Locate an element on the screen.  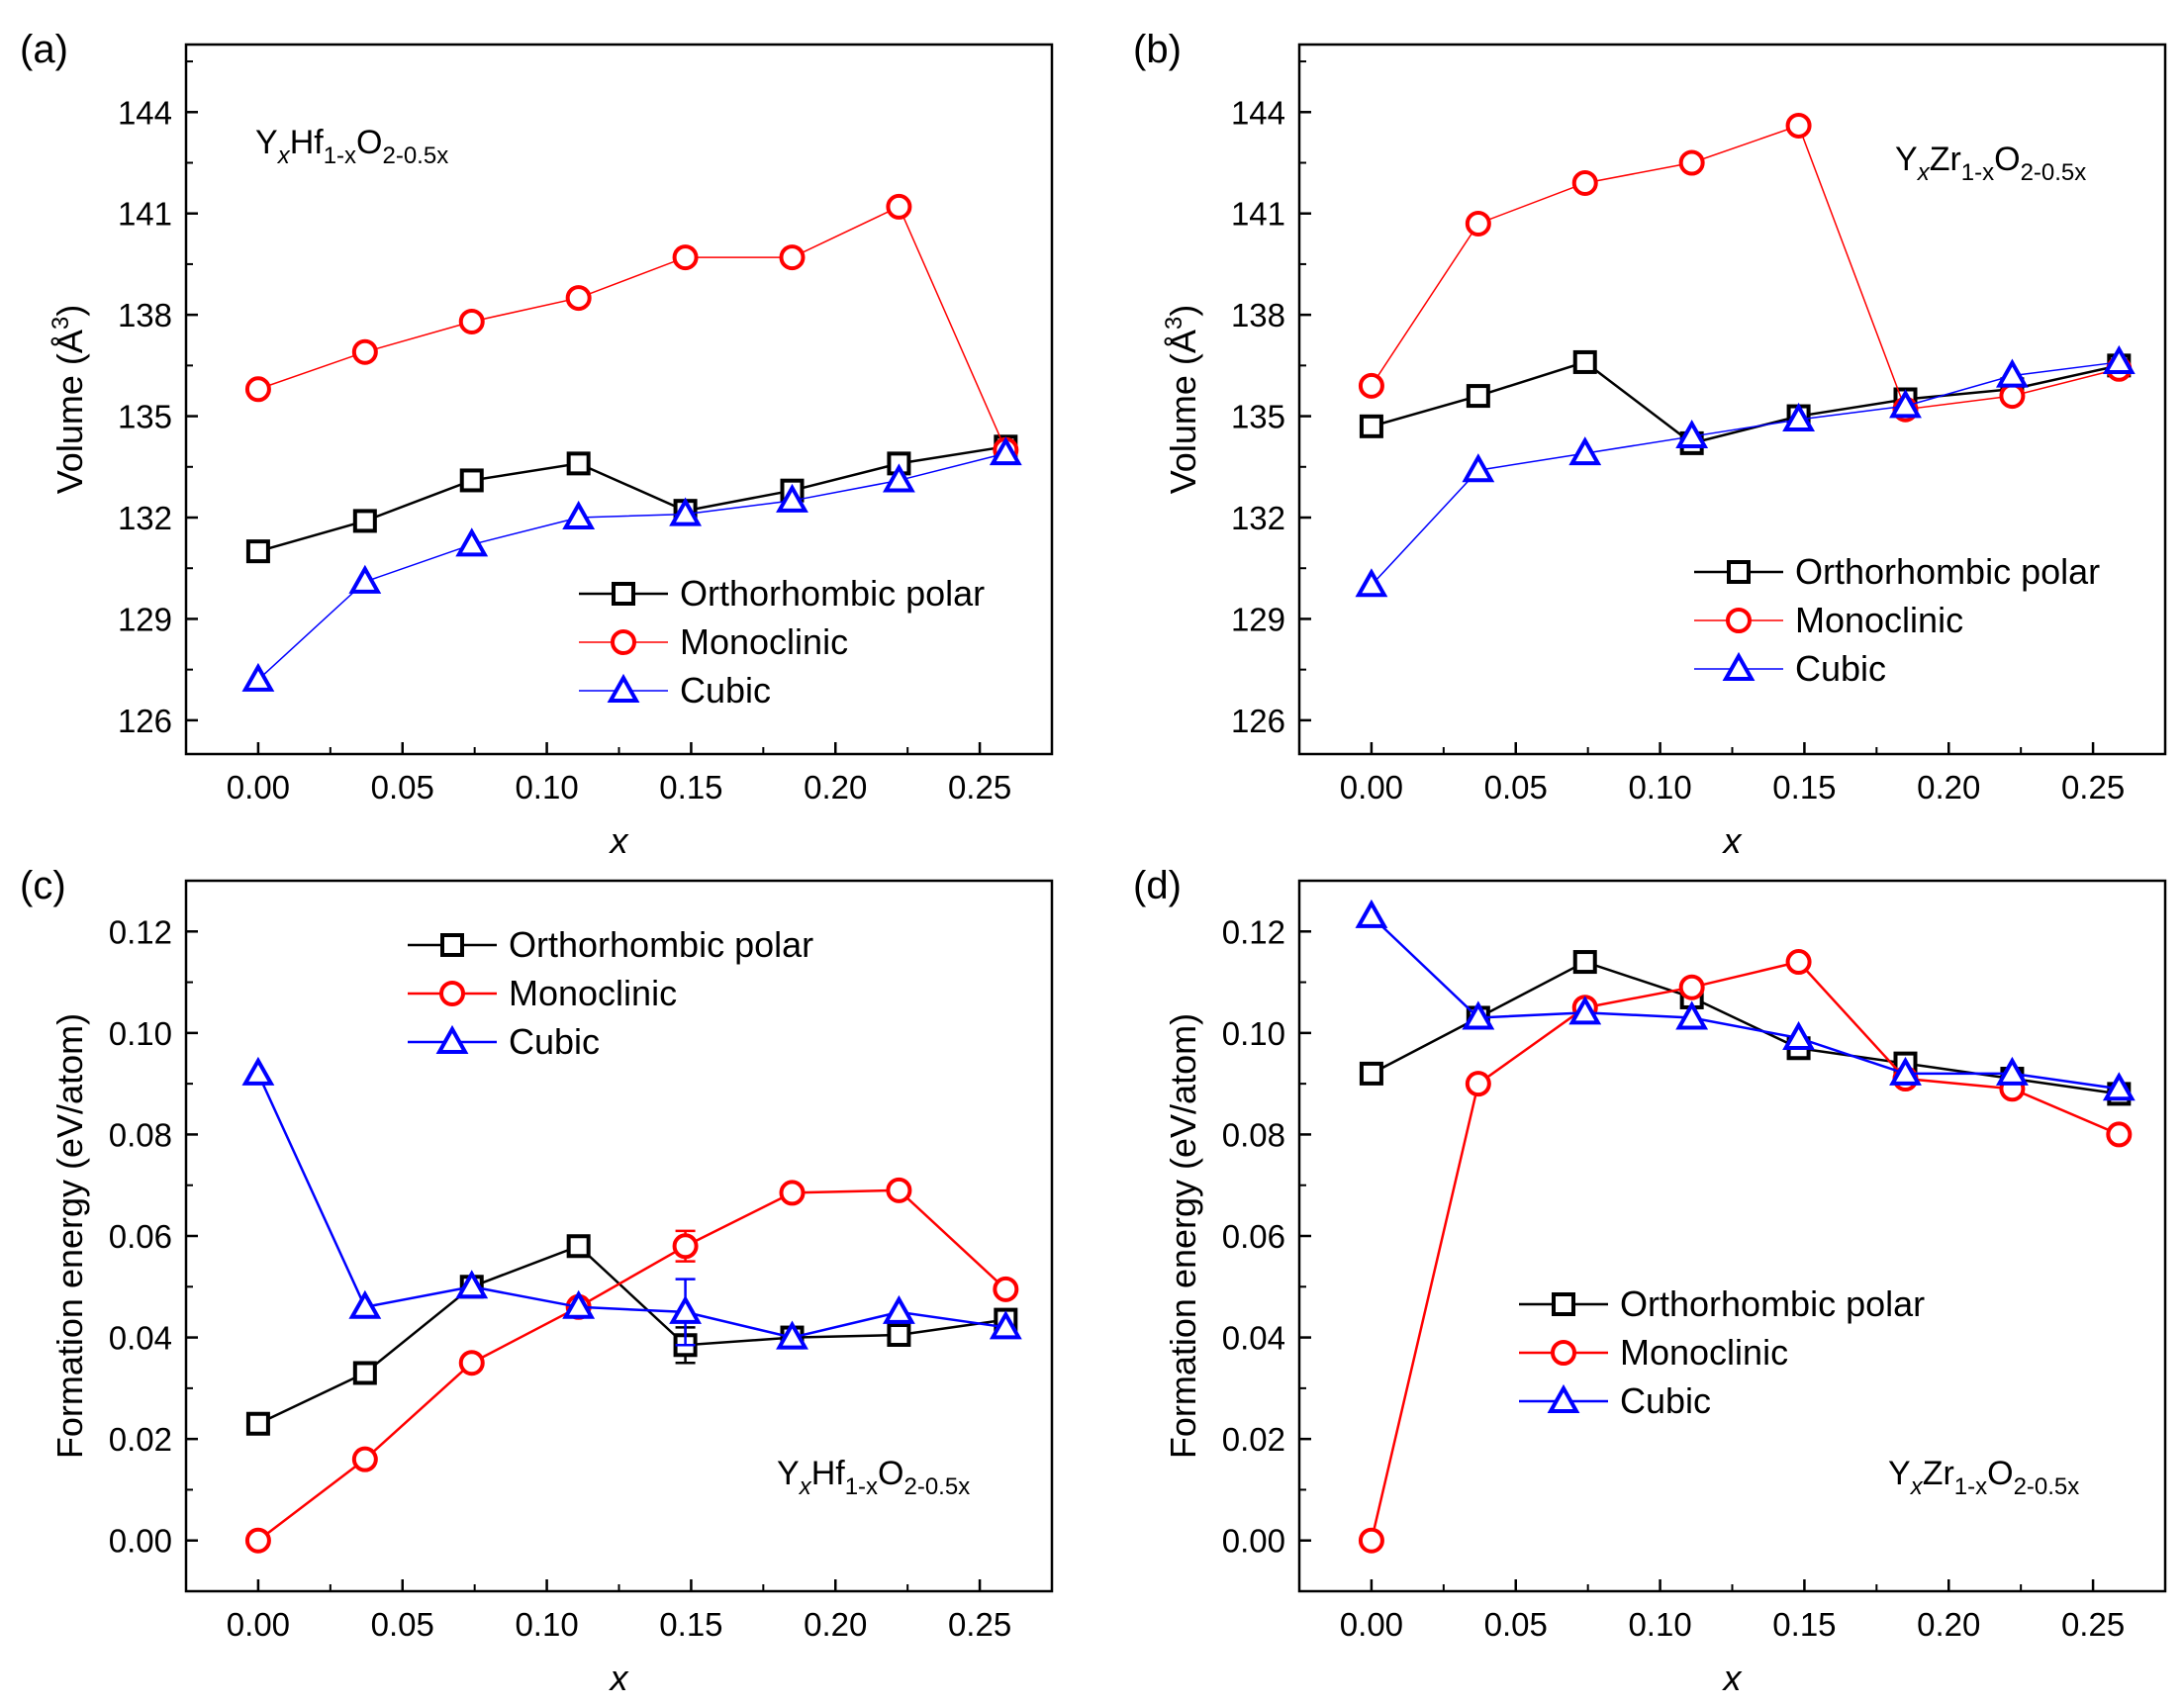
formula-base: Zr is located at coordinates (1938, 1473).